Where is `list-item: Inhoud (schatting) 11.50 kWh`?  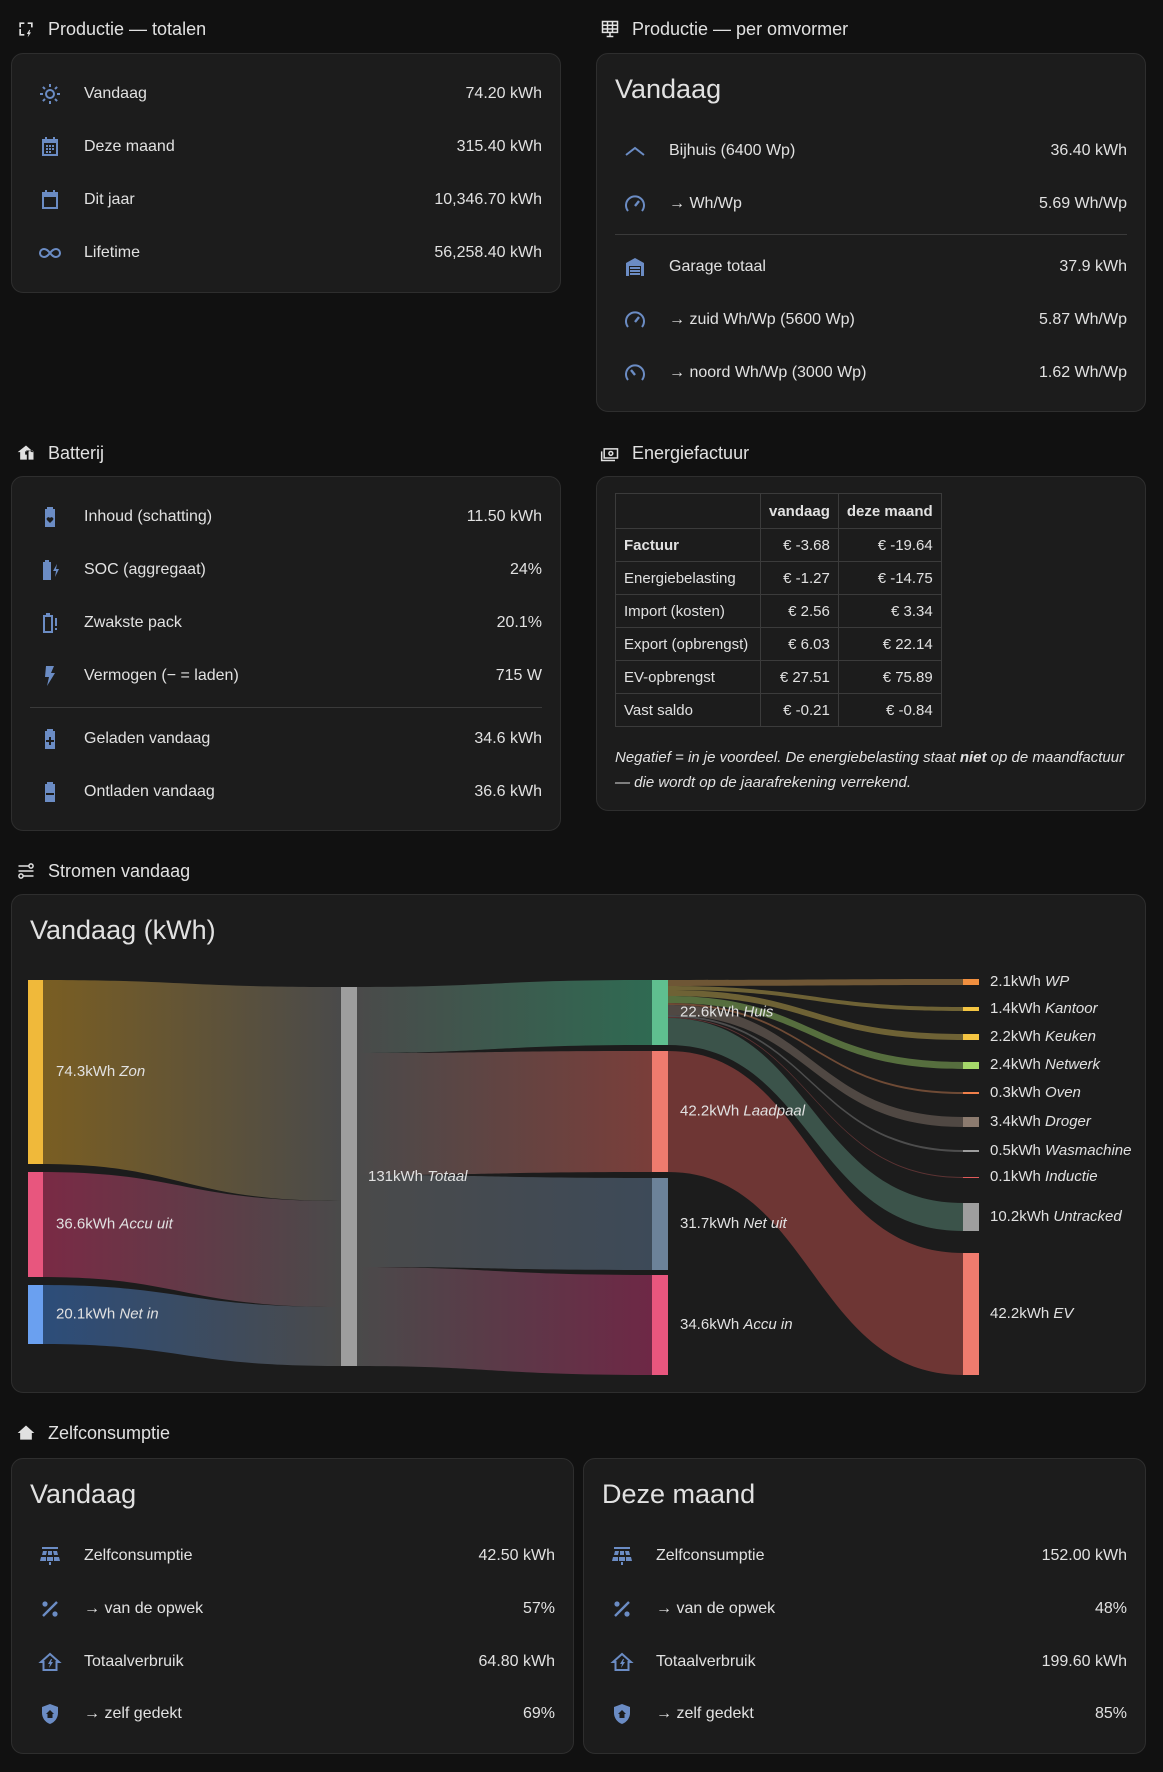 list-item: Inhoud (schatting) 11.50 kWh is located at coordinates (286, 516).